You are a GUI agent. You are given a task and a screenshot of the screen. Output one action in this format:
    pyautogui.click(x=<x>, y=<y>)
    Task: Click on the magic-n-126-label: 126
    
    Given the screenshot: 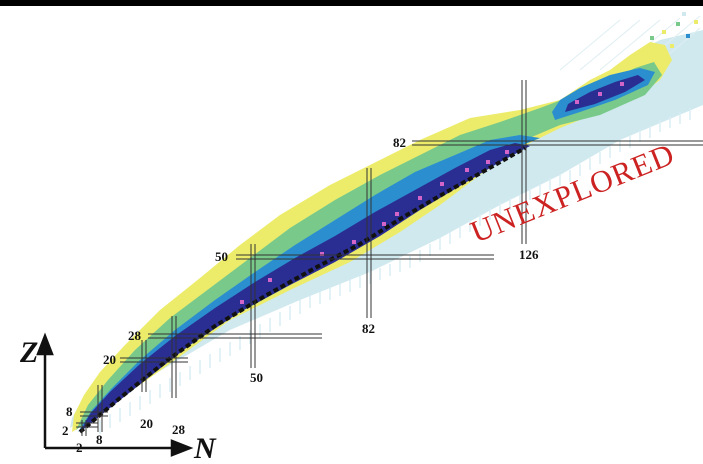 What is the action you would take?
    pyautogui.click(x=529, y=254)
    